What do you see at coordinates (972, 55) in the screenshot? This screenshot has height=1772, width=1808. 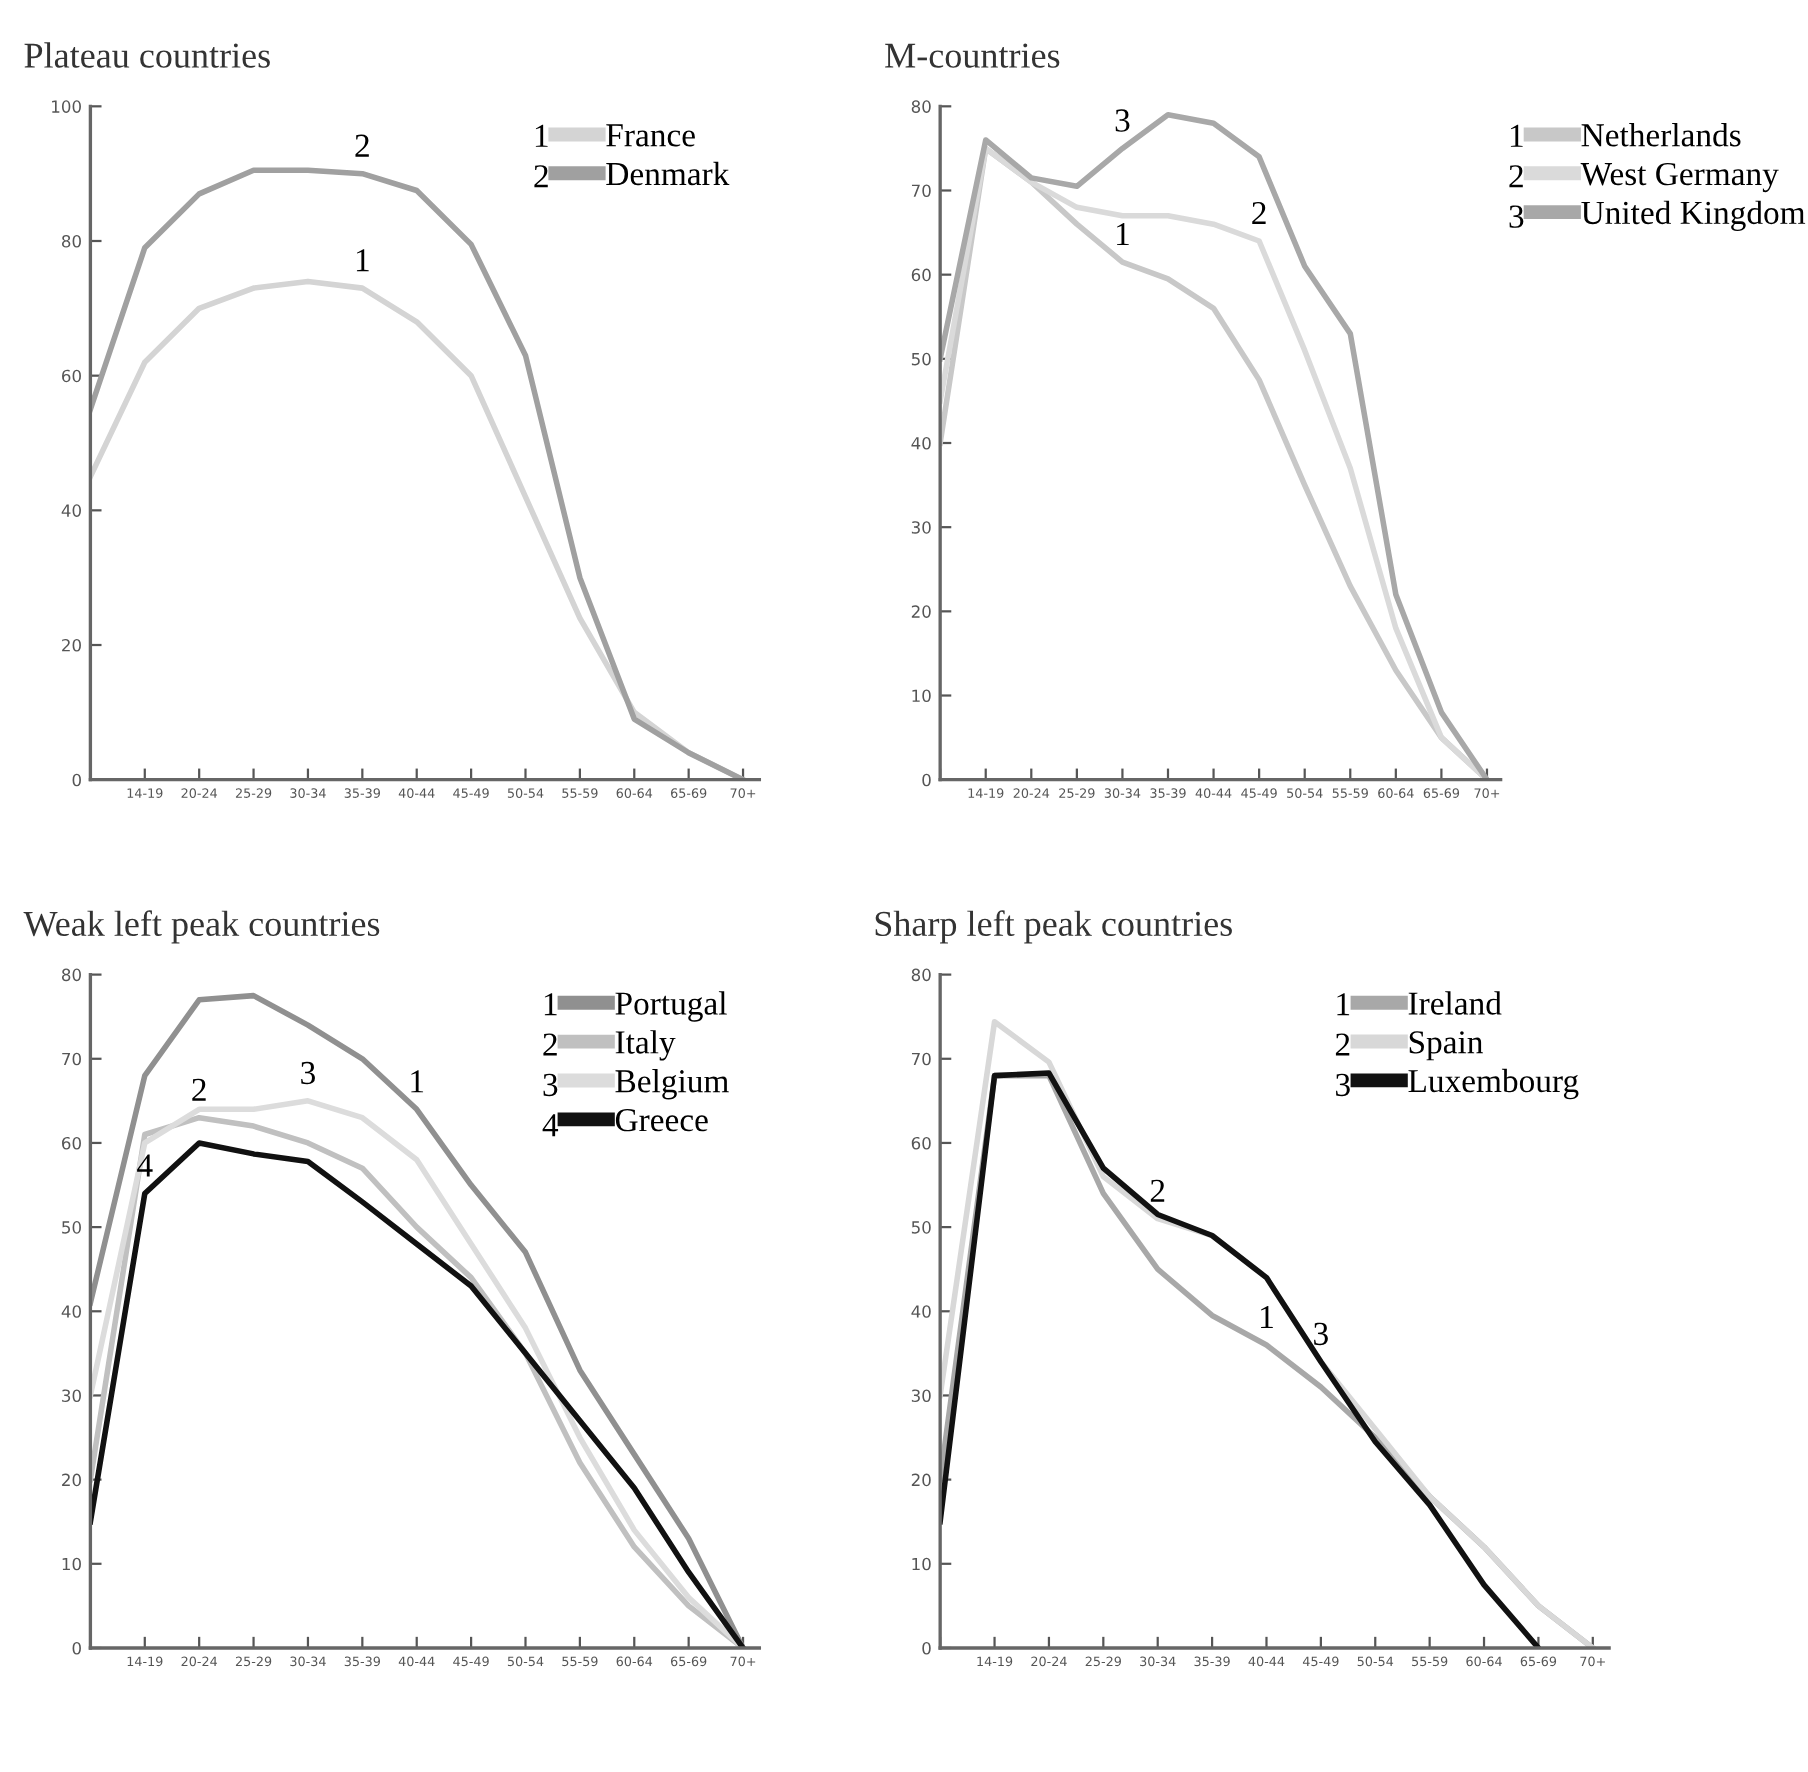 I see `chart-title: M-countries` at bounding box center [972, 55].